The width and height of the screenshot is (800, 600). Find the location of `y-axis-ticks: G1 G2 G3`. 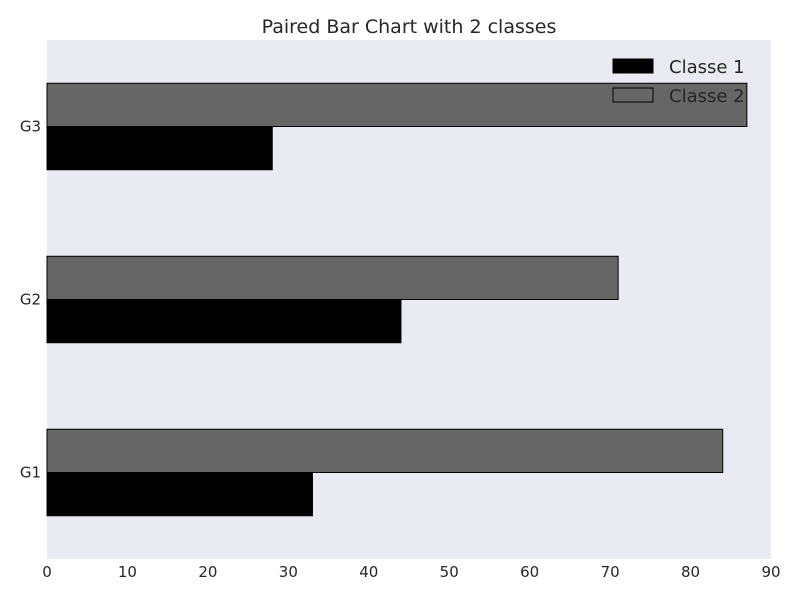

y-axis-ticks: G1 G2 G3 is located at coordinates (30, 300).